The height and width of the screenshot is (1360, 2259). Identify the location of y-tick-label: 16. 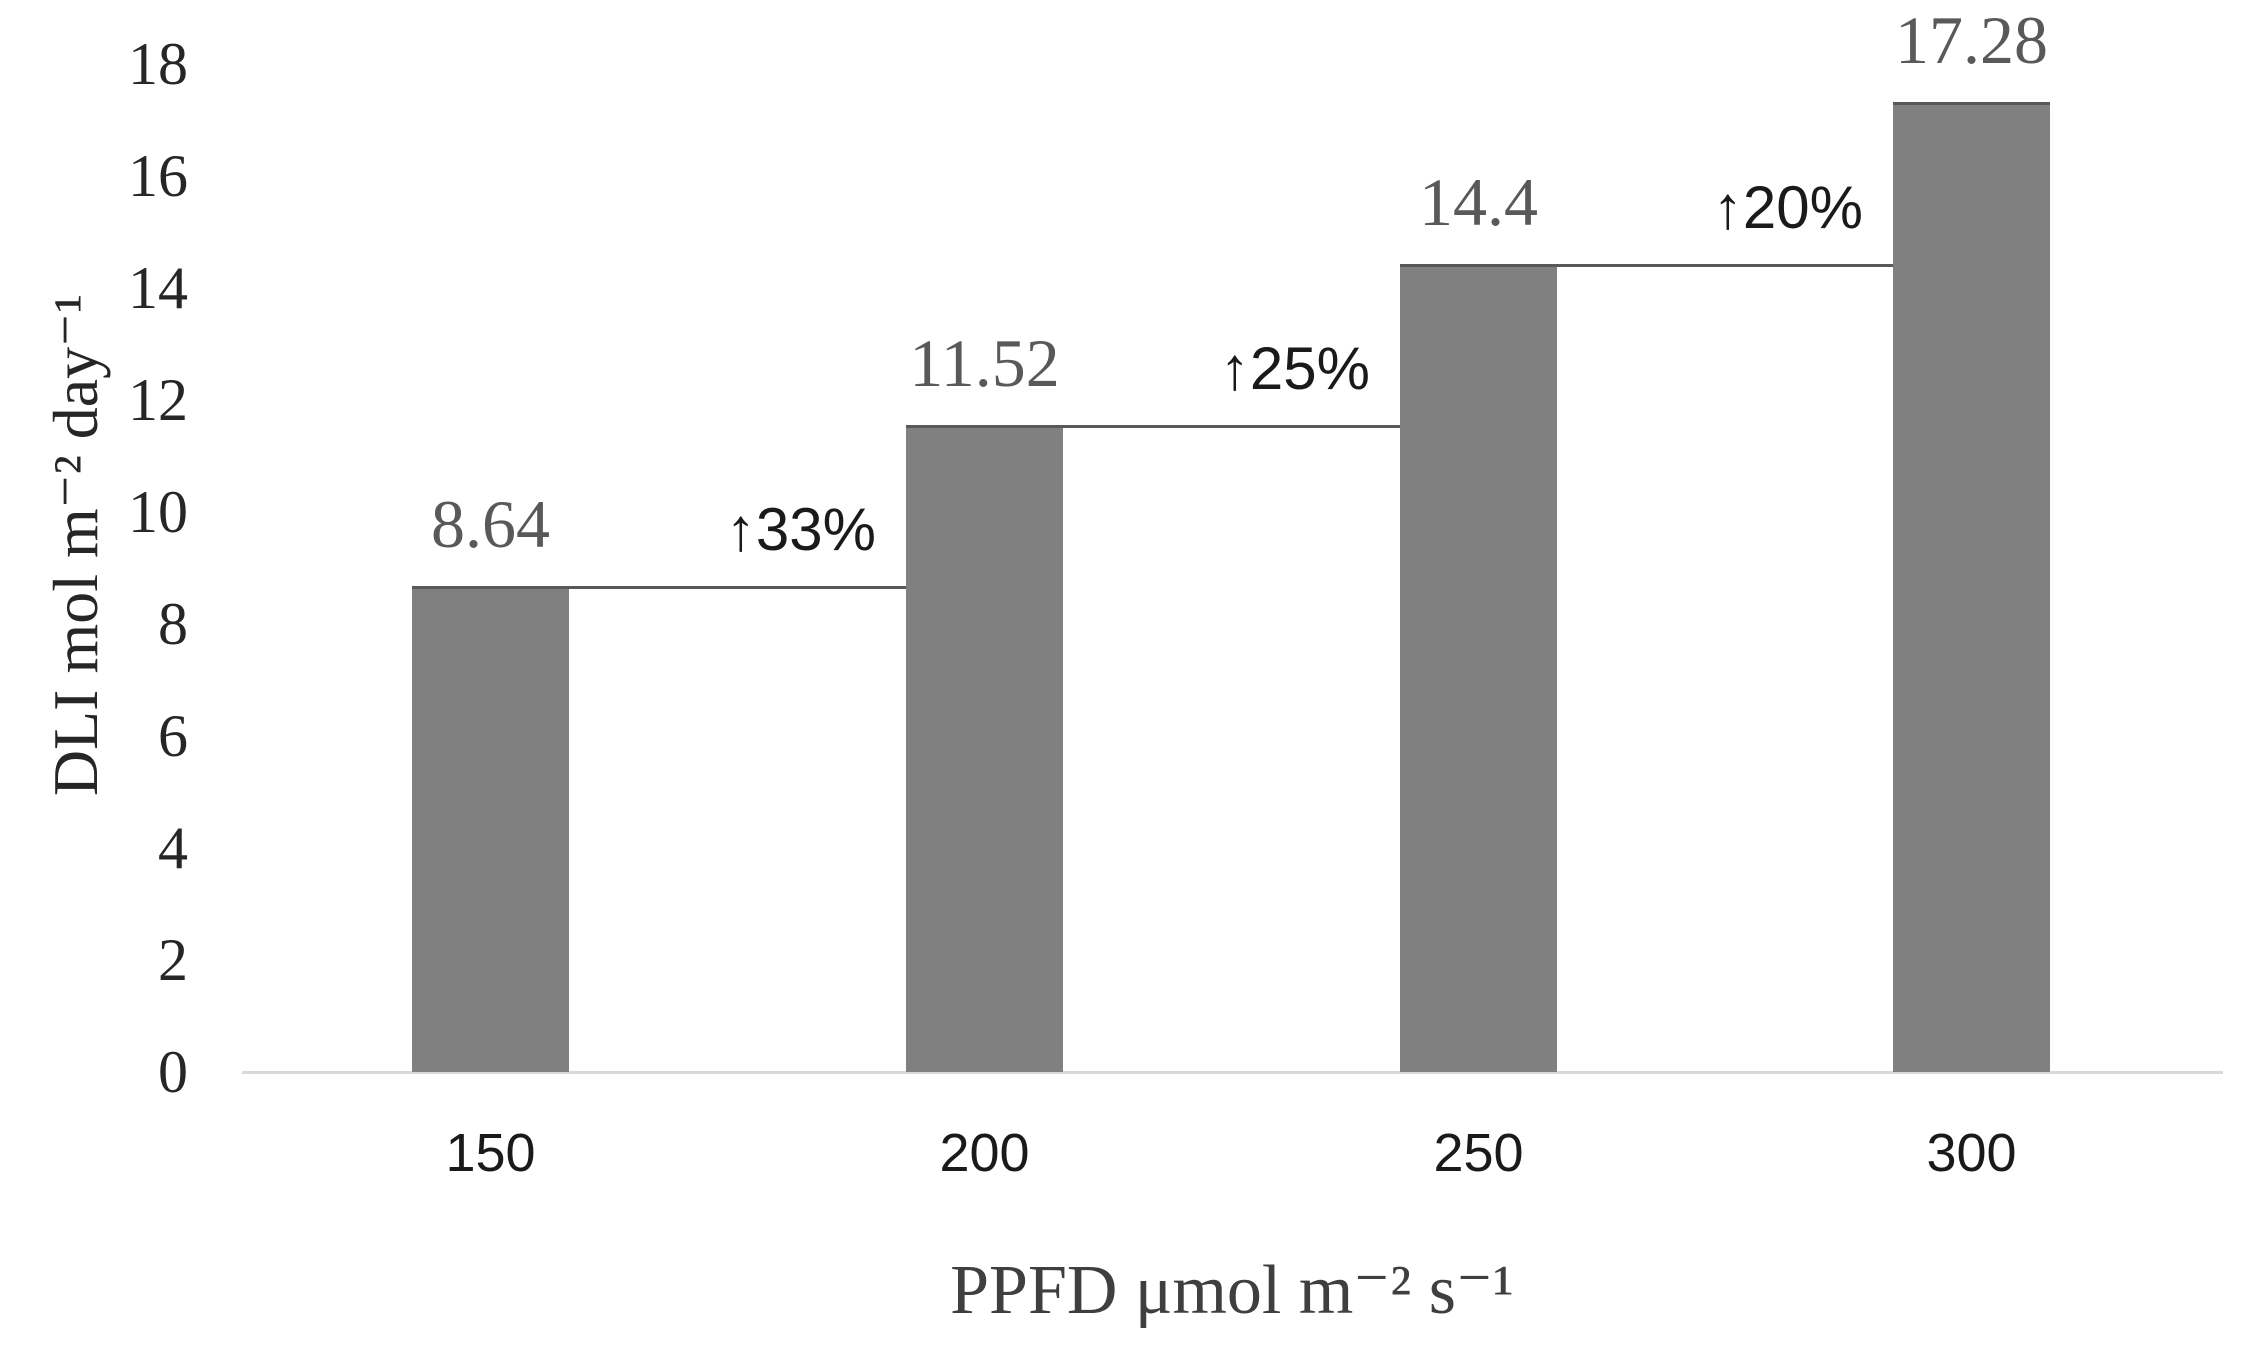
(158, 176).